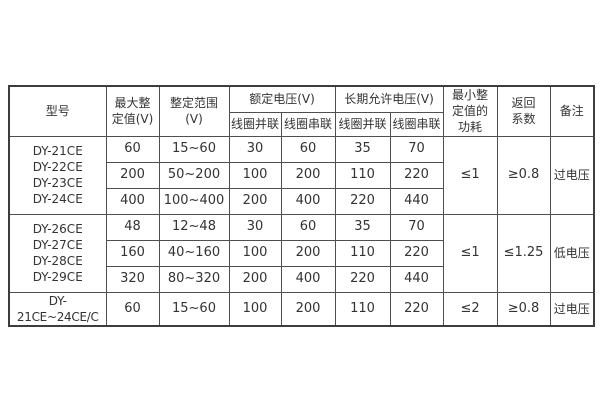 This screenshot has width=600, height=400. I want to click on header-min-power: 最小整 定值的 功耗, so click(470, 111).